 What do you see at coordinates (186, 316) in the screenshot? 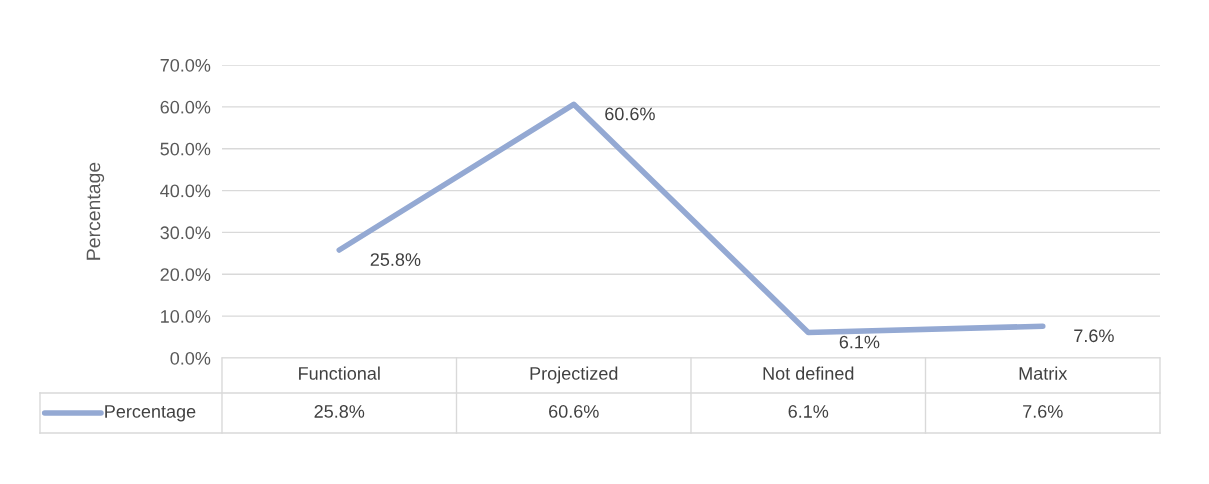
I see `y-tick-label: 10.0%` at bounding box center [186, 316].